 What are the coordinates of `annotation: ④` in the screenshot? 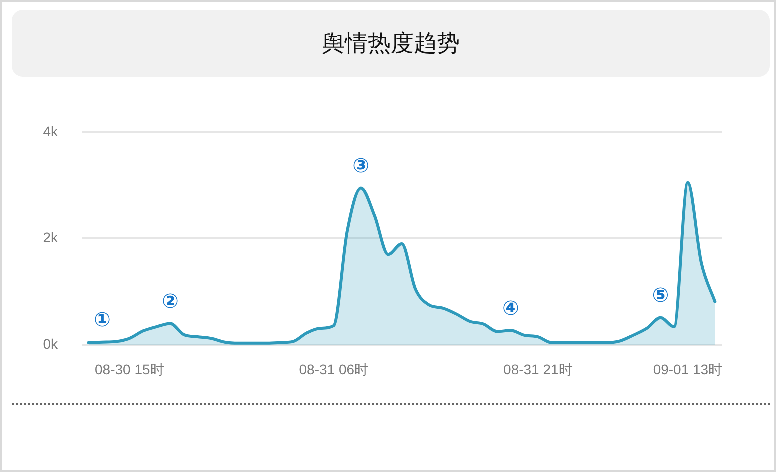 It's located at (511, 308).